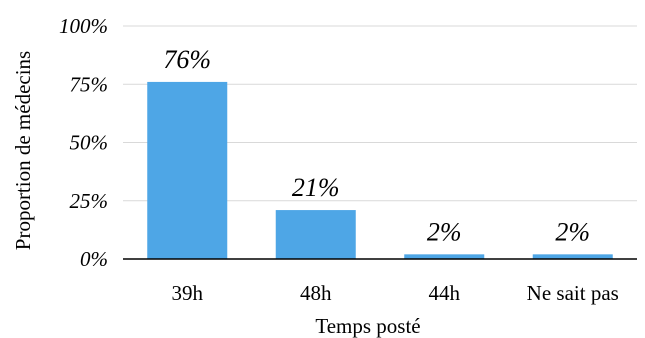 The image size is (645, 338). Describe the element at coordinates (573, 293) in the screenshot. I see `x-tick-label: Ne sait pas` at that location.